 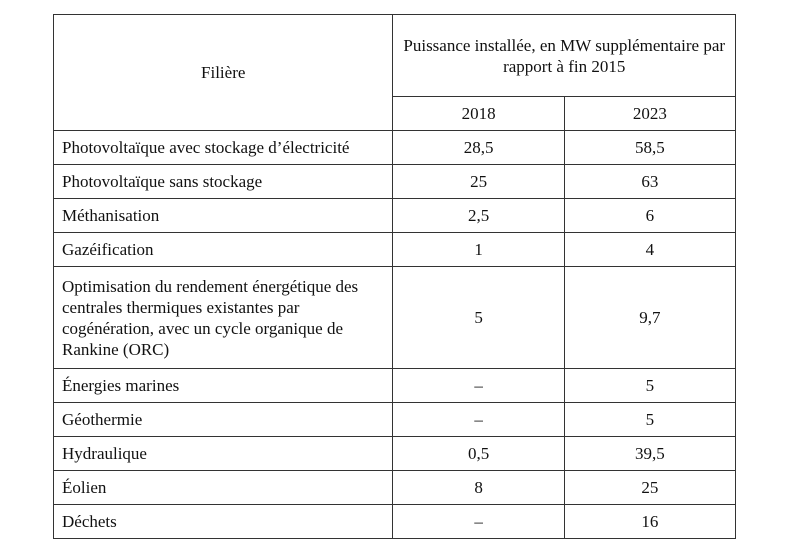 I want to click on row-value-2018: 25, so click(x=478, y=181).